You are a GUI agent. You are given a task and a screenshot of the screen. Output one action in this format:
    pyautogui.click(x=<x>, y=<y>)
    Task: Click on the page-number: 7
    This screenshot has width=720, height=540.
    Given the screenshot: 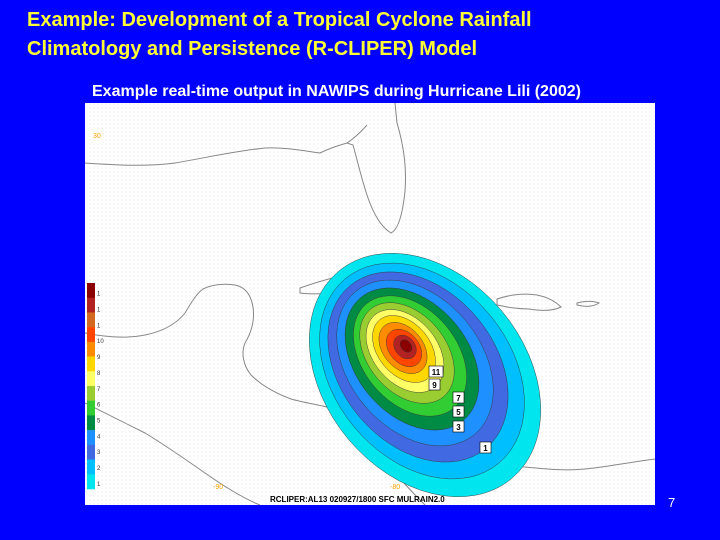 What is the action you would take?
    pyautogui.click(x=672, y=502)
    